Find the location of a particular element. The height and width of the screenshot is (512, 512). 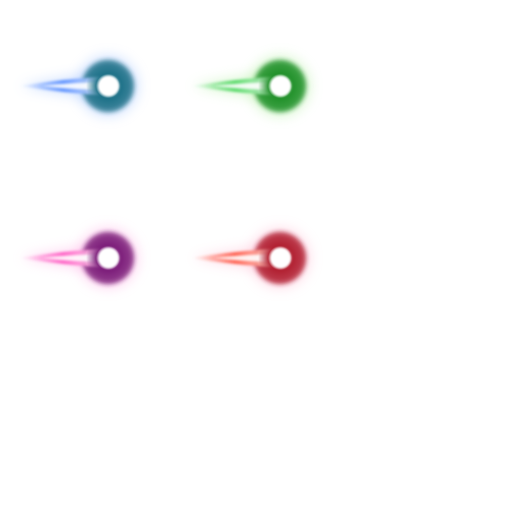

green-comet-core is located at coordinates (281, 86).